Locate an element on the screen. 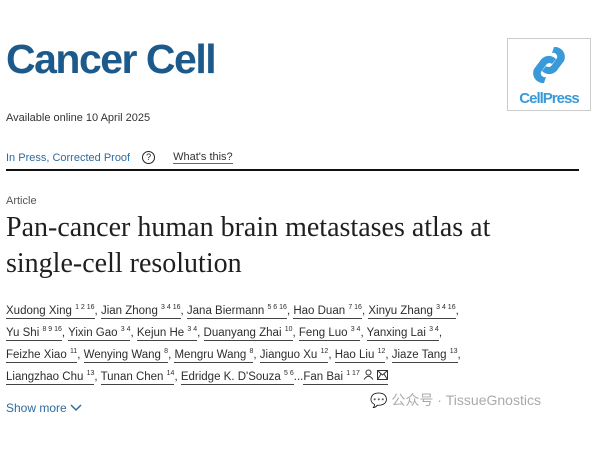  author-link: Fan Bai 1 17 is located at coordinates (346, 377).